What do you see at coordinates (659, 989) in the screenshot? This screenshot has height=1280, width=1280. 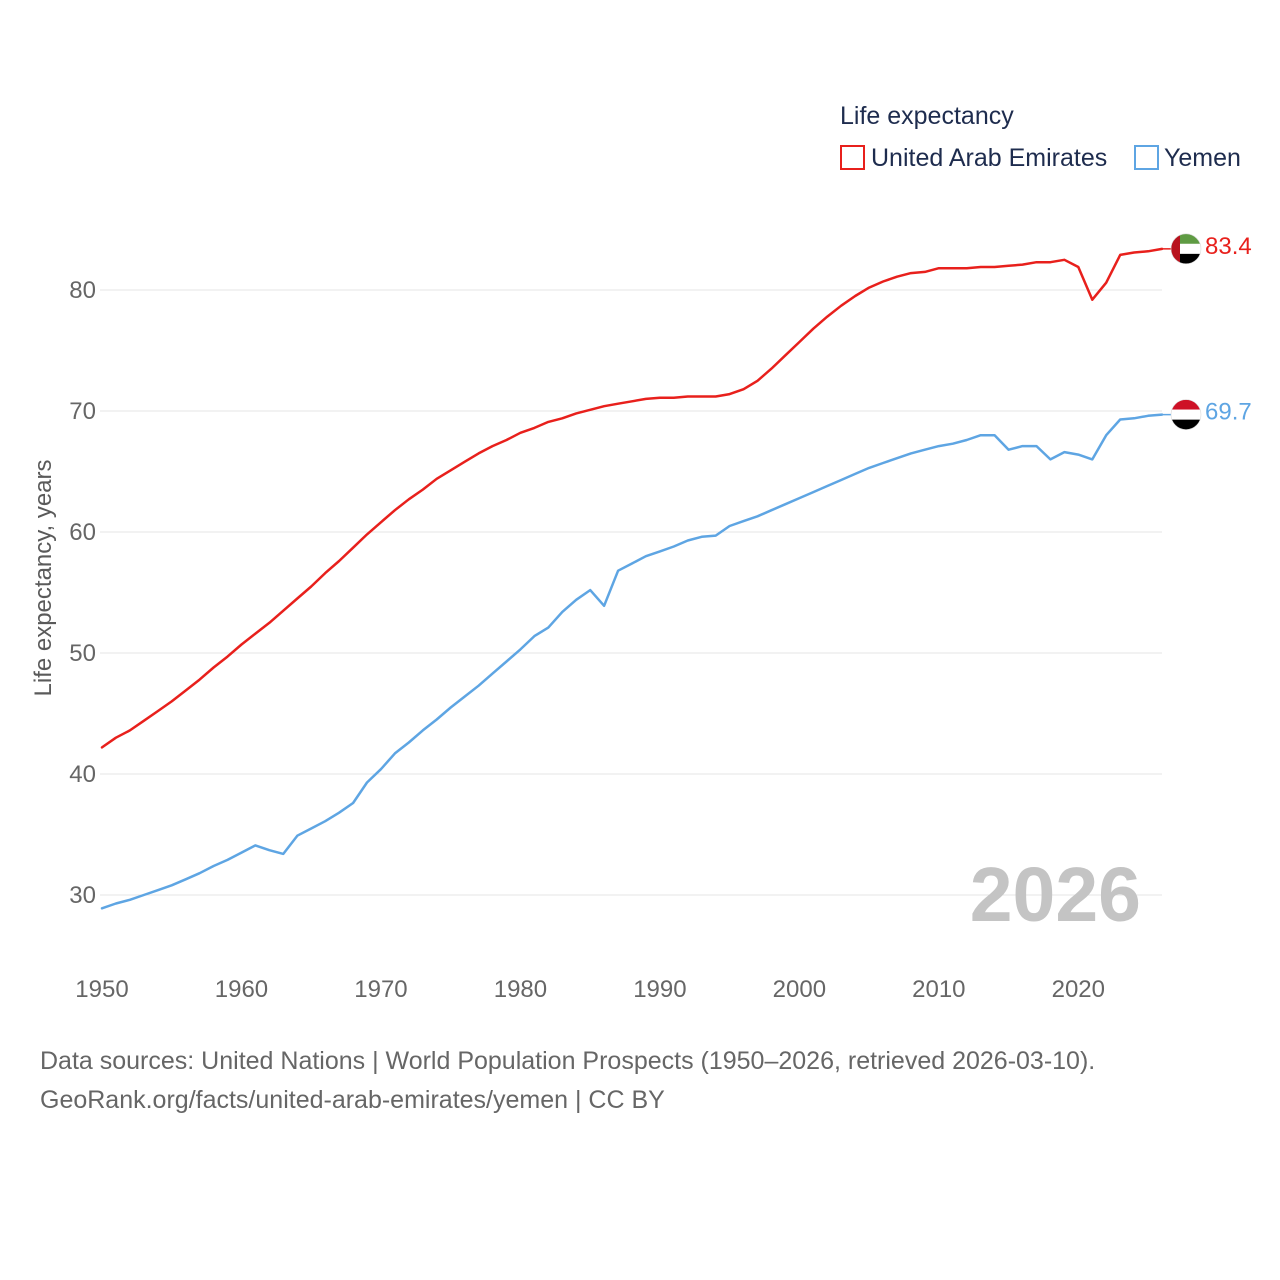 I see `x-tick-label-1990: 1990` at bounding box center [659, 989].